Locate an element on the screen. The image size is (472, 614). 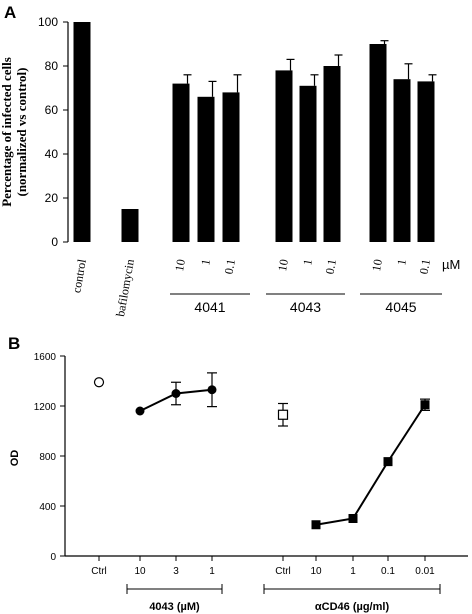
panel-a-y-tick-label: 40 is located at coordinates (52, 154).